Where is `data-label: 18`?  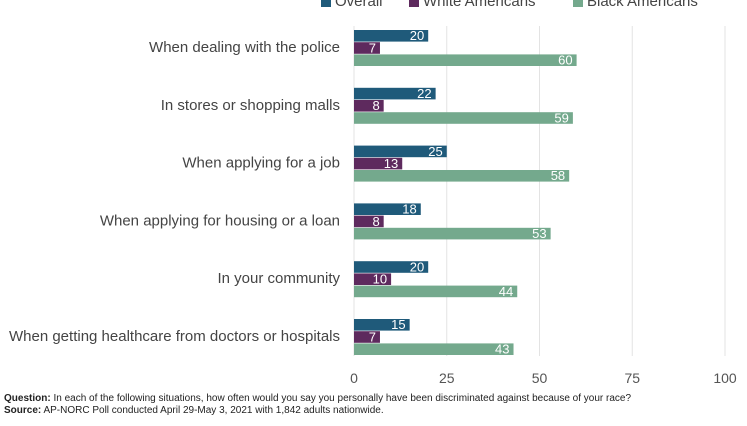
data-label: 18 is located at coordinates (409, 209).